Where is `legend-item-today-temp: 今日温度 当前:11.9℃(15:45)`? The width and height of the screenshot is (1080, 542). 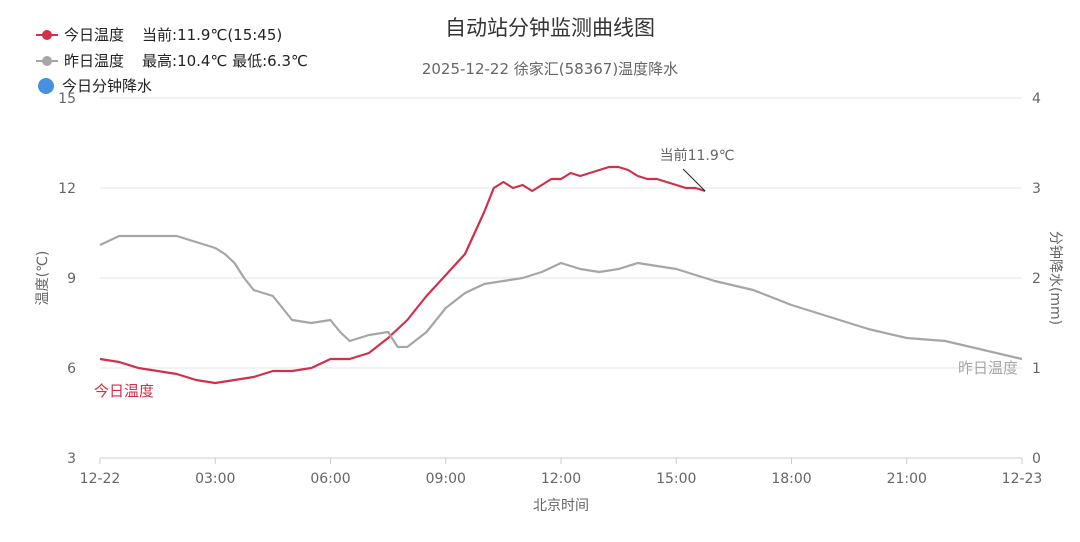
legend-item-today-temp: 今日温度 当前:11.9℃(15:45) is located at coordinates (159, 34).